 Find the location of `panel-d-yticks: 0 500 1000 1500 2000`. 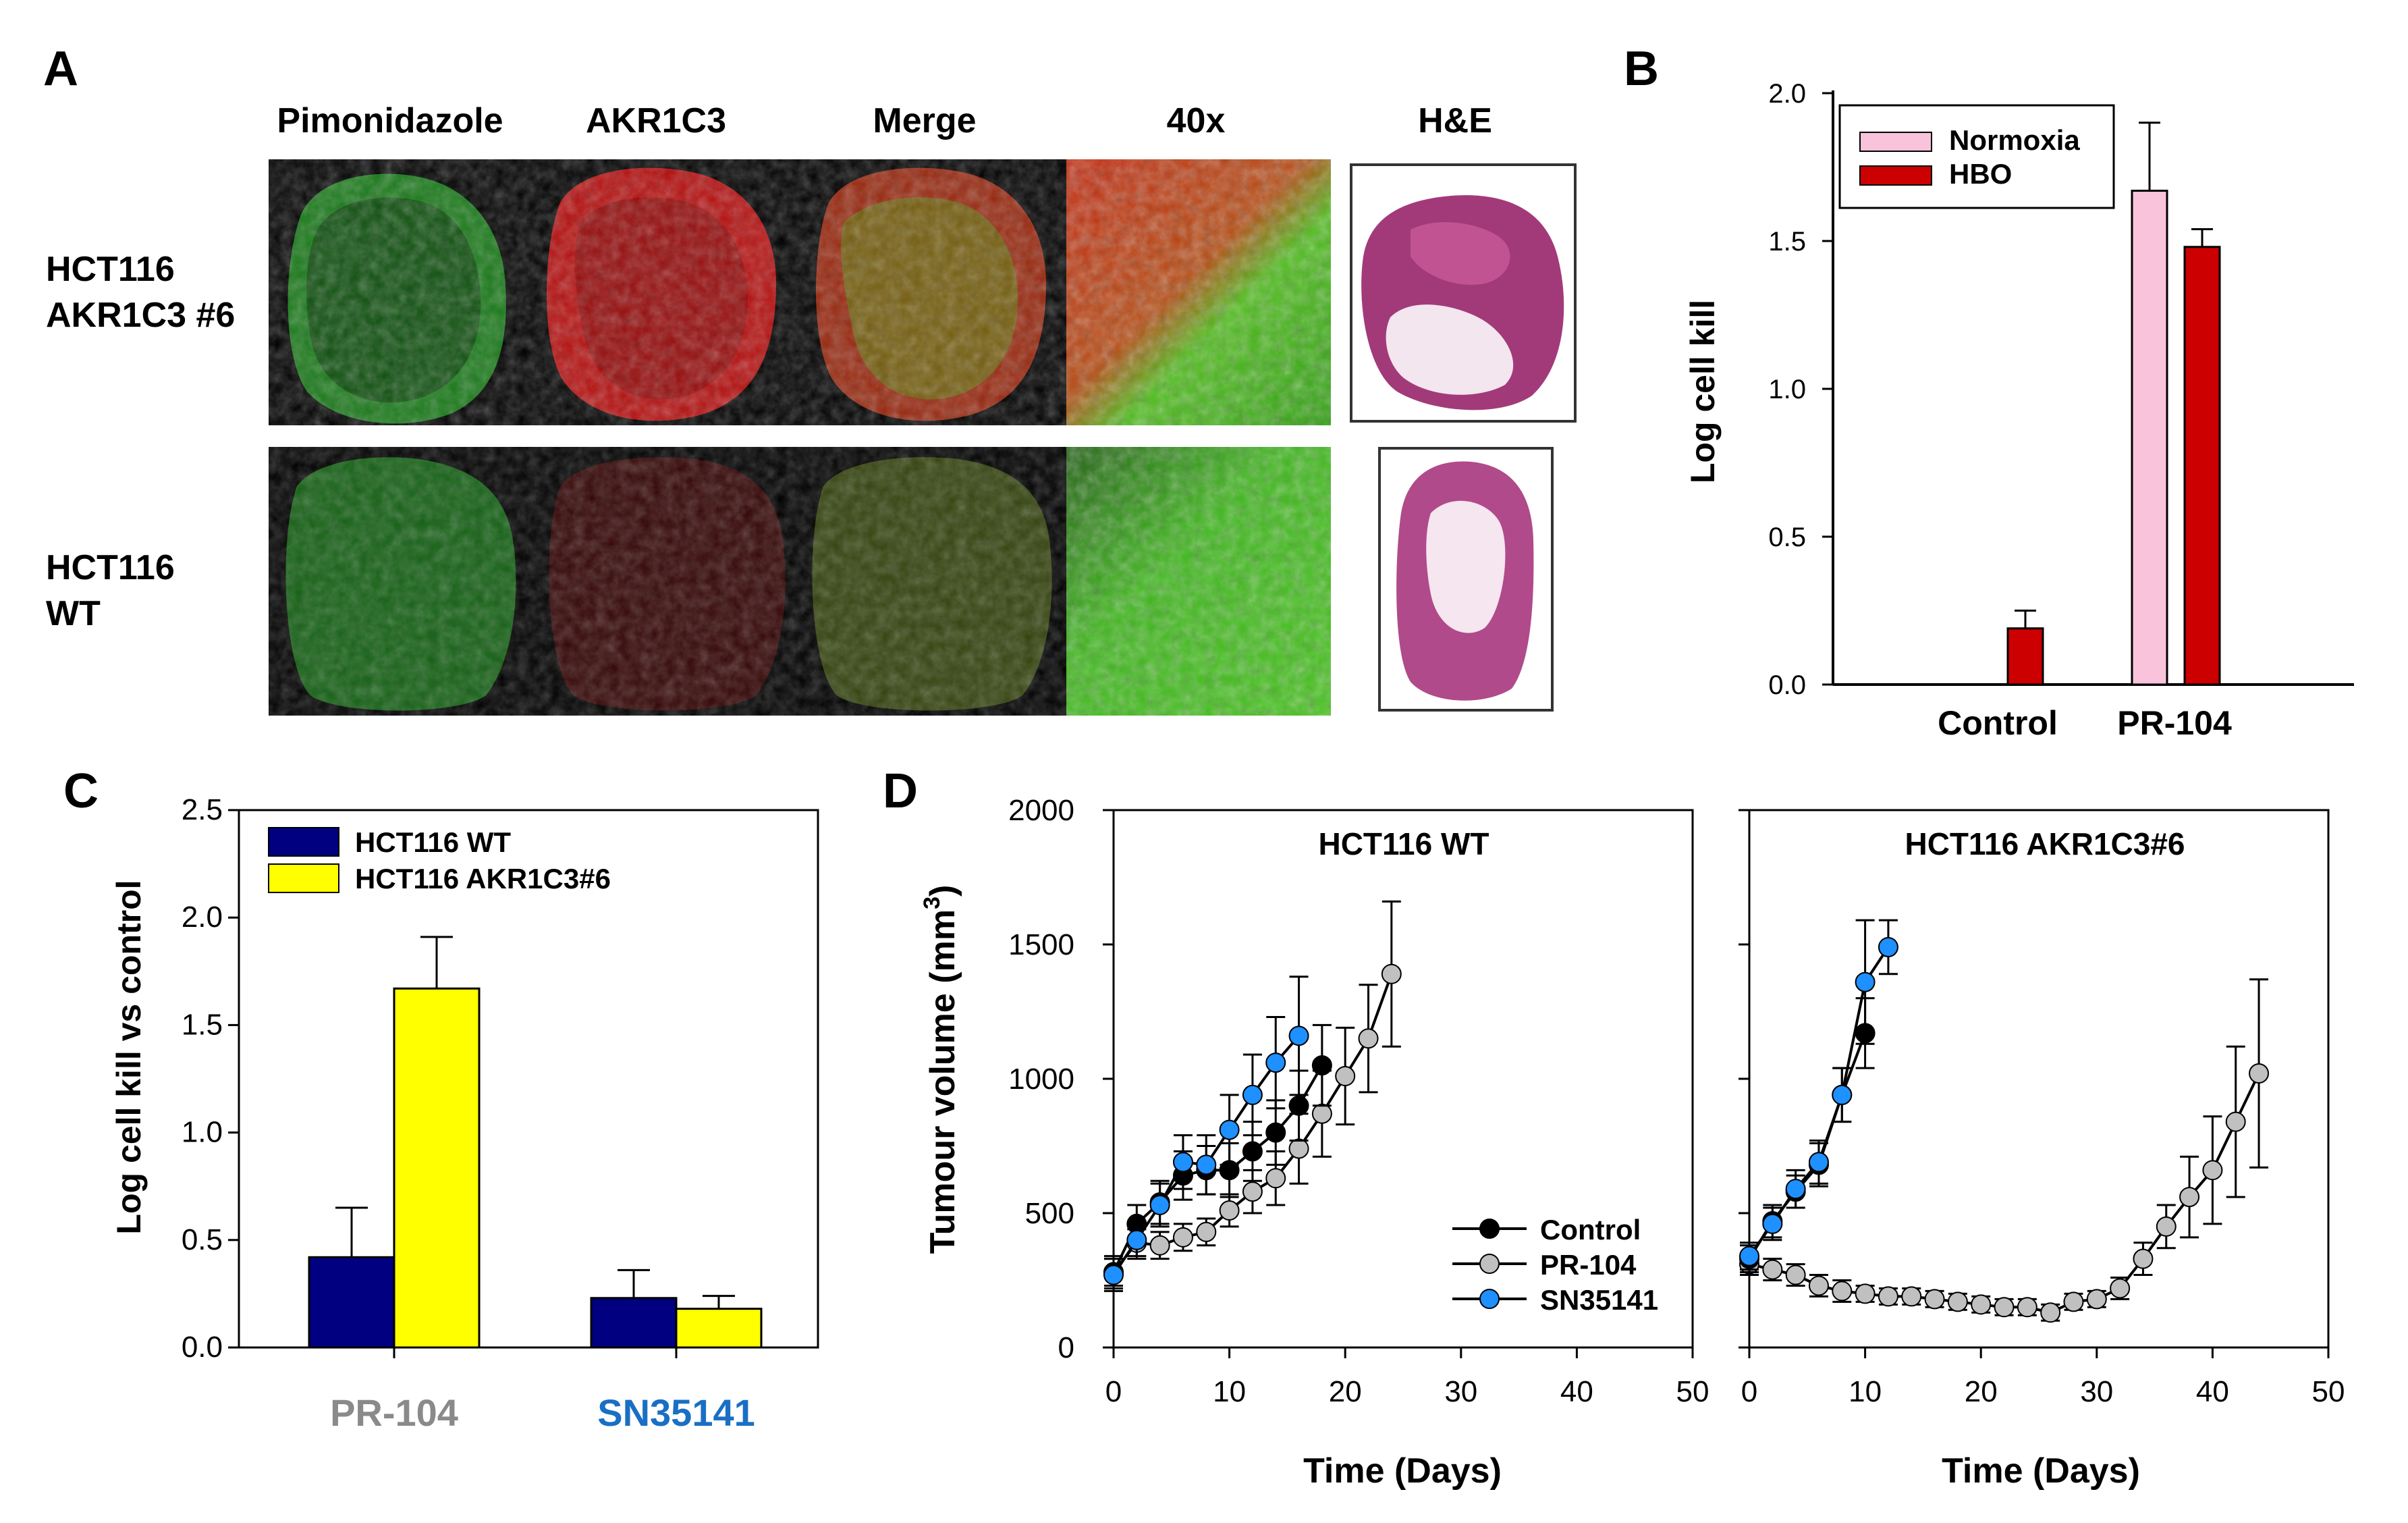

panel-d-yticks: 0 500 1000 1500 2000 is located at coordinates (1378, 1079).